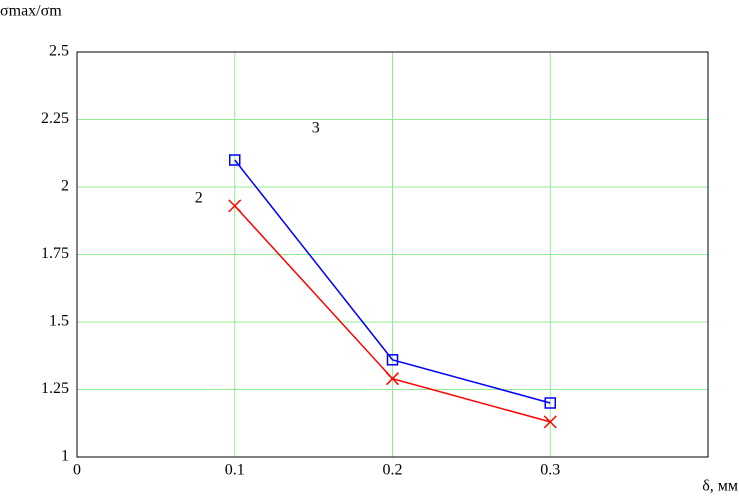 Image resolution: width=739 pixels, height=496 pixels. What do you see at coordinates (550, 470) in the screenshot?
I see `x-tick-label: 0.3` at bounding box center [550, 470].